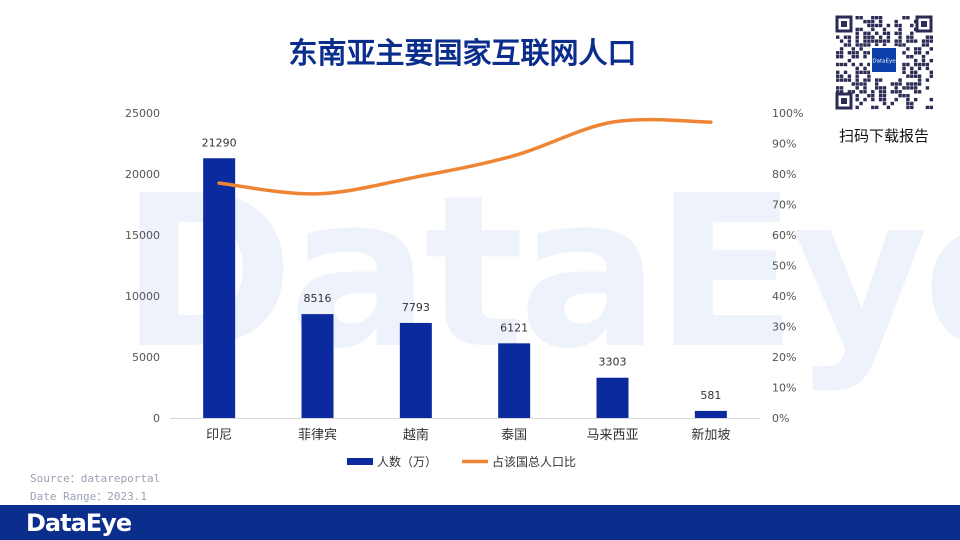  I want to click on footer-bar: DataEye, so click(480, 522).